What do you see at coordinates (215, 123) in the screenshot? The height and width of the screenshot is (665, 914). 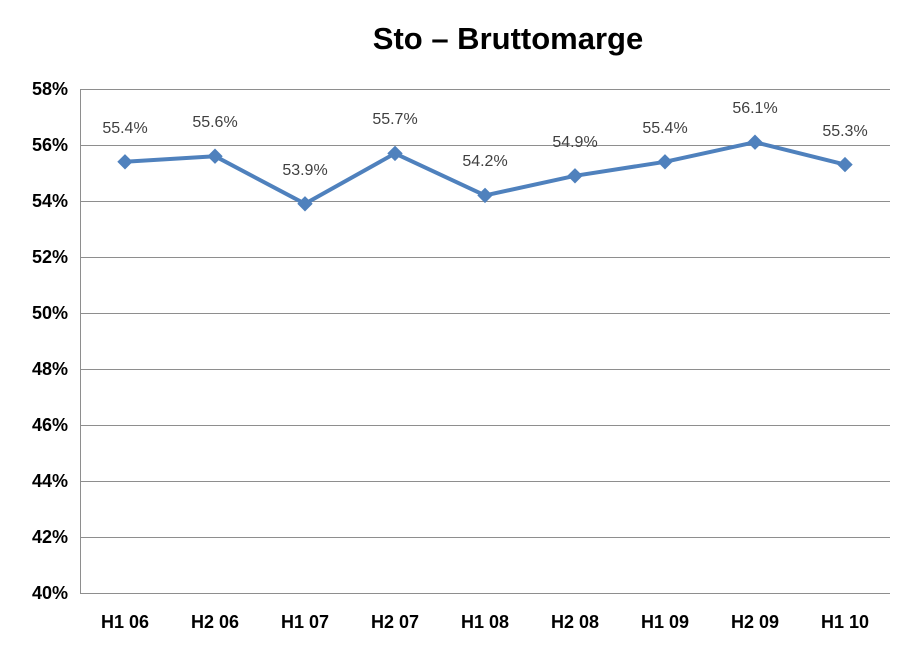 I see `data-point-label: 55.6%` at bounding box center [215, 123].